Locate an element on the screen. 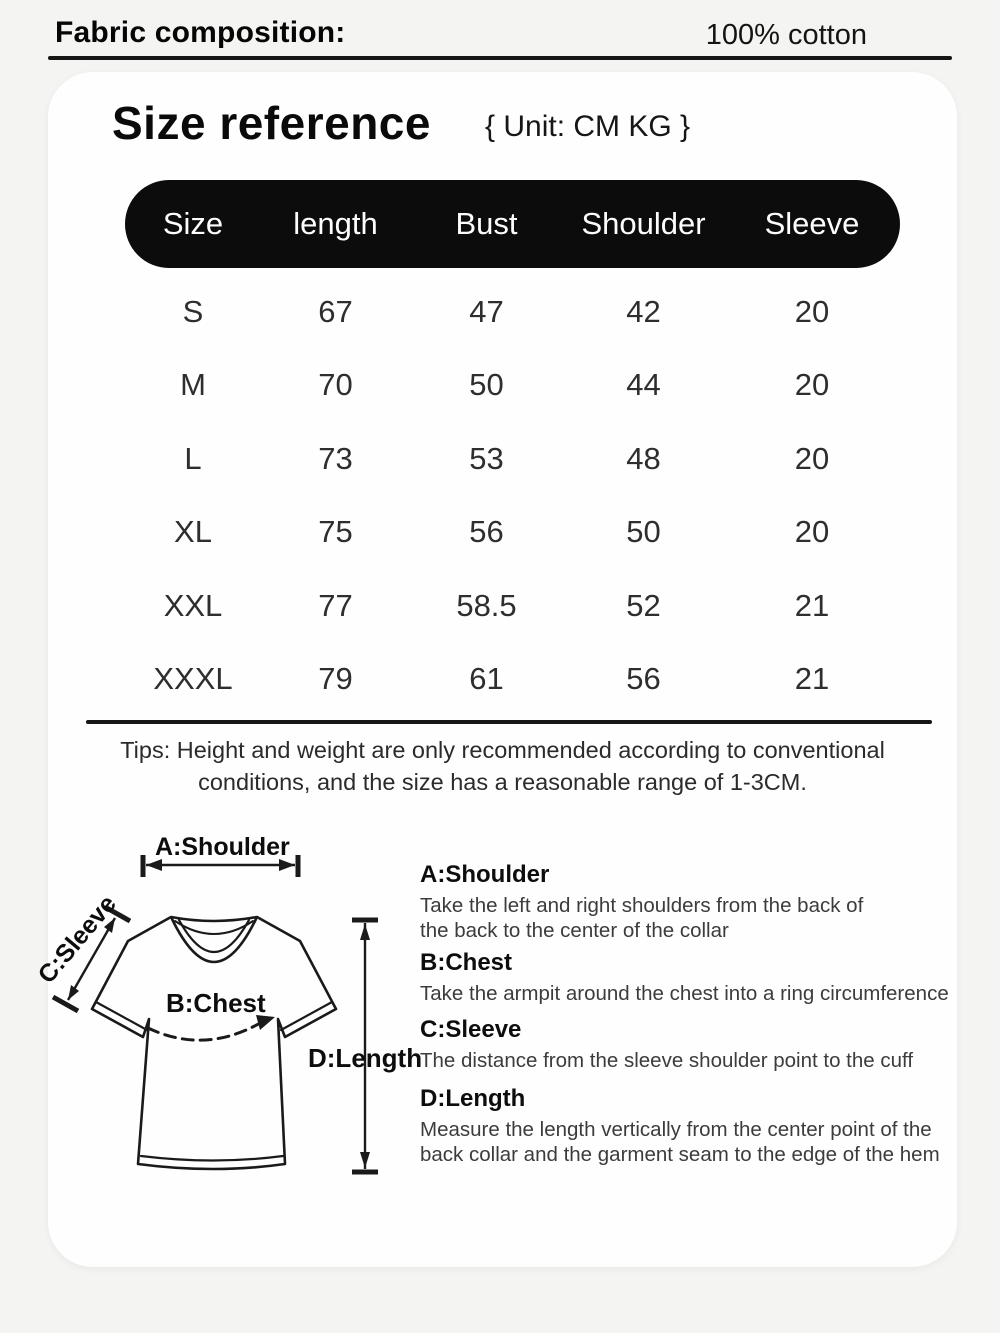 This screenshot has height=1333, width=1000. collar-inner-arc is located at coordinates (214, 935).